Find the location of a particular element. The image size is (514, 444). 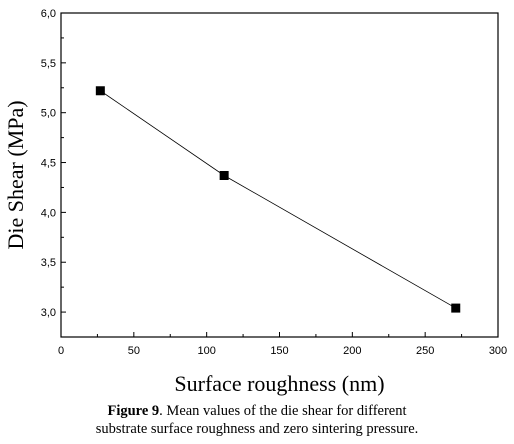

y-tick-label: 3,0 is located at coordinates (48, 313).